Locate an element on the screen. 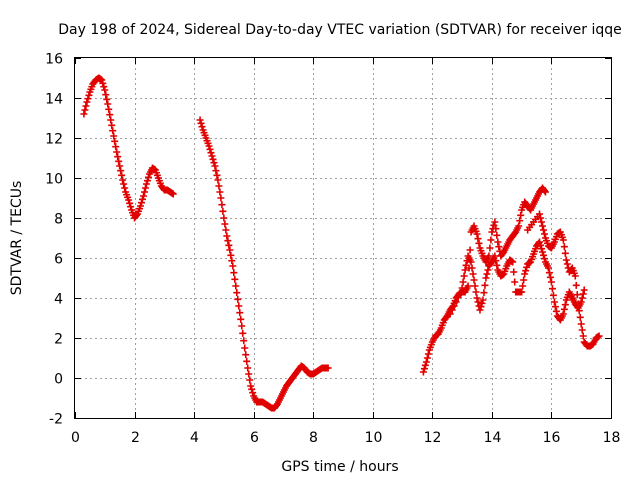  y-tick-label: 6 is located at coordinates (58, 260).